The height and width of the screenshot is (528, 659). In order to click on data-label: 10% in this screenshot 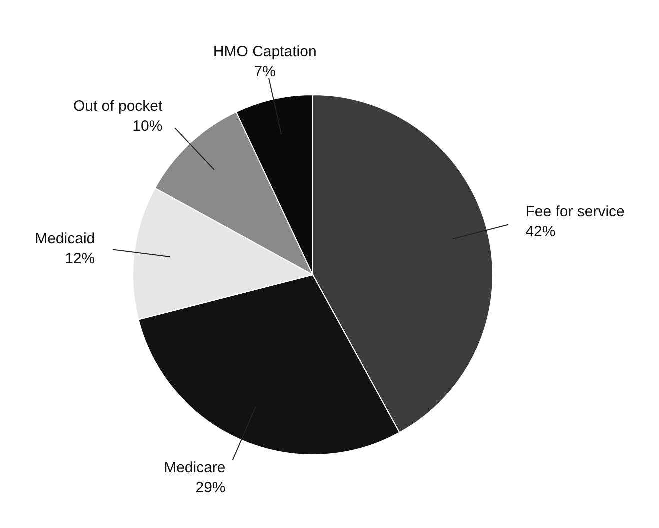, I will do `click(147, 126)`.